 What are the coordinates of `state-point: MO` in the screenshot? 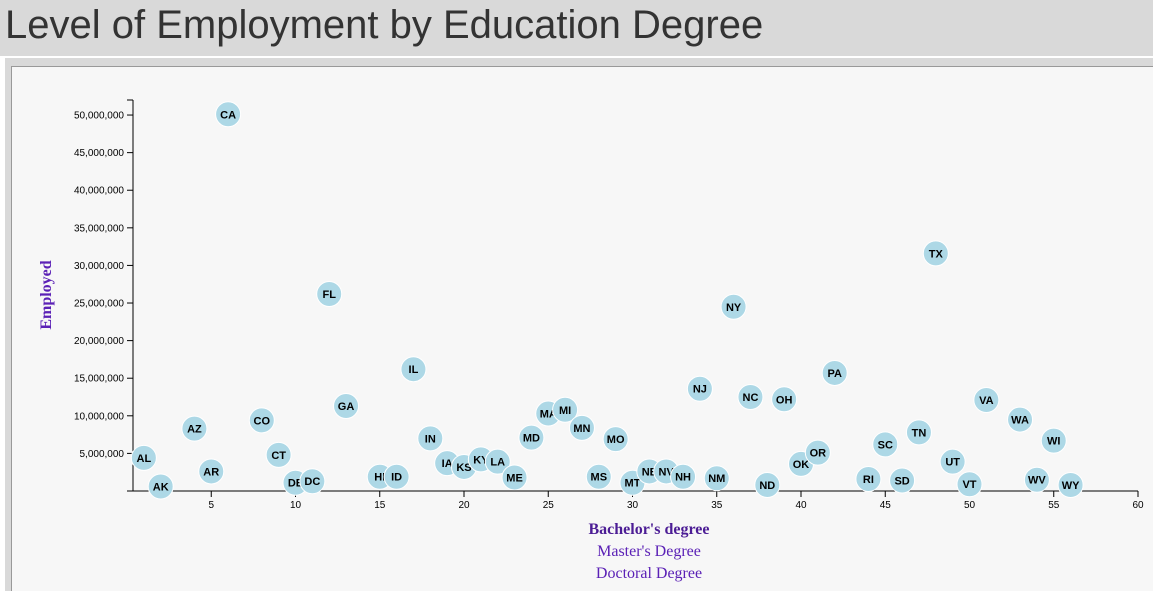 It's located at (615, 439).